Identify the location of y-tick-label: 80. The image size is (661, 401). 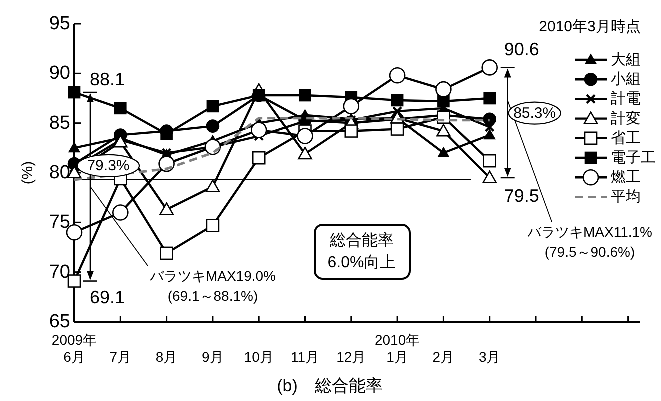
(59, 173).